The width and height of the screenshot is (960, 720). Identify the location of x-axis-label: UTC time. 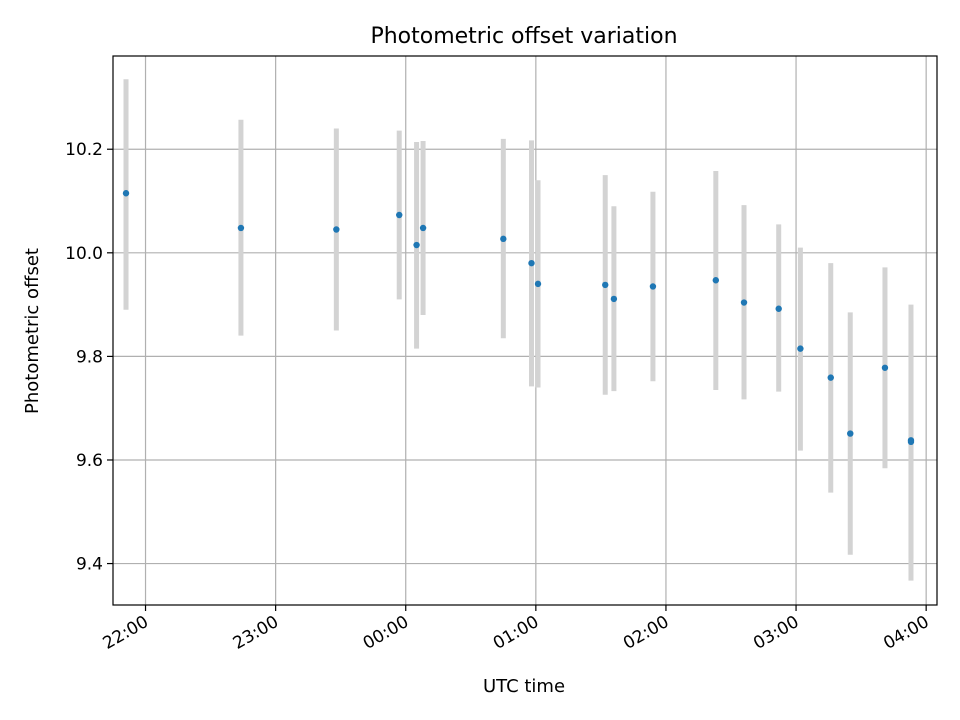
(524, 686).